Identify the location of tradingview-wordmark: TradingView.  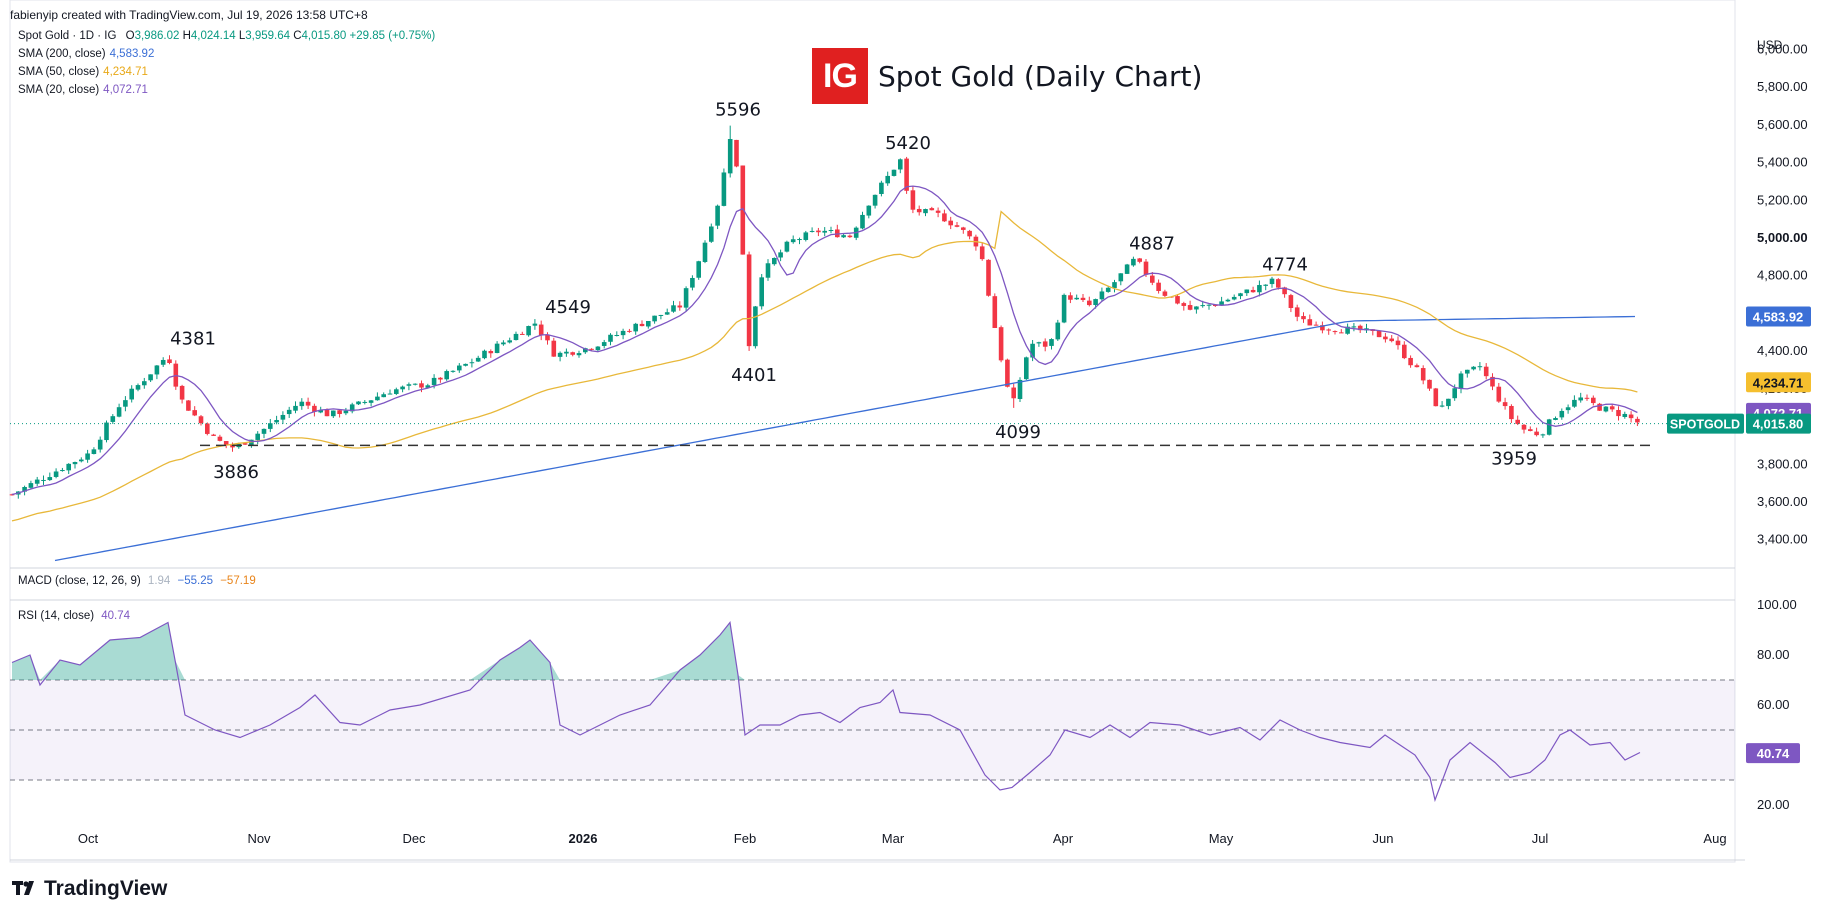
(106, 888).